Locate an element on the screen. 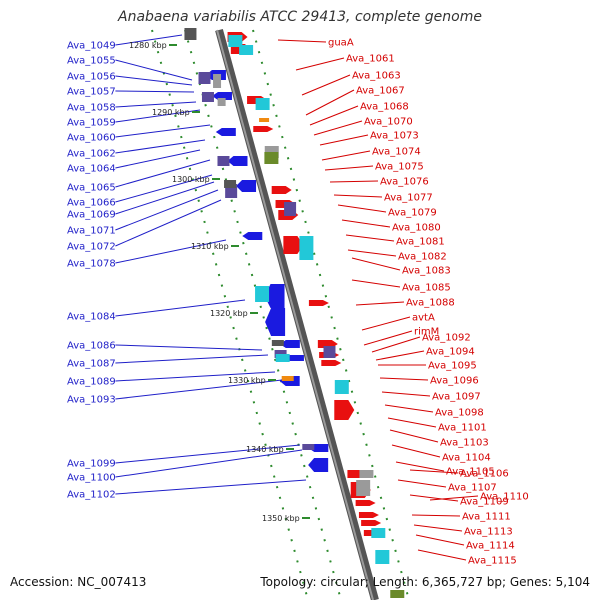 The height and width of the screenshot is (600, 600). left-gene-label: Ava_1100 is located at coordinates (91, 478).